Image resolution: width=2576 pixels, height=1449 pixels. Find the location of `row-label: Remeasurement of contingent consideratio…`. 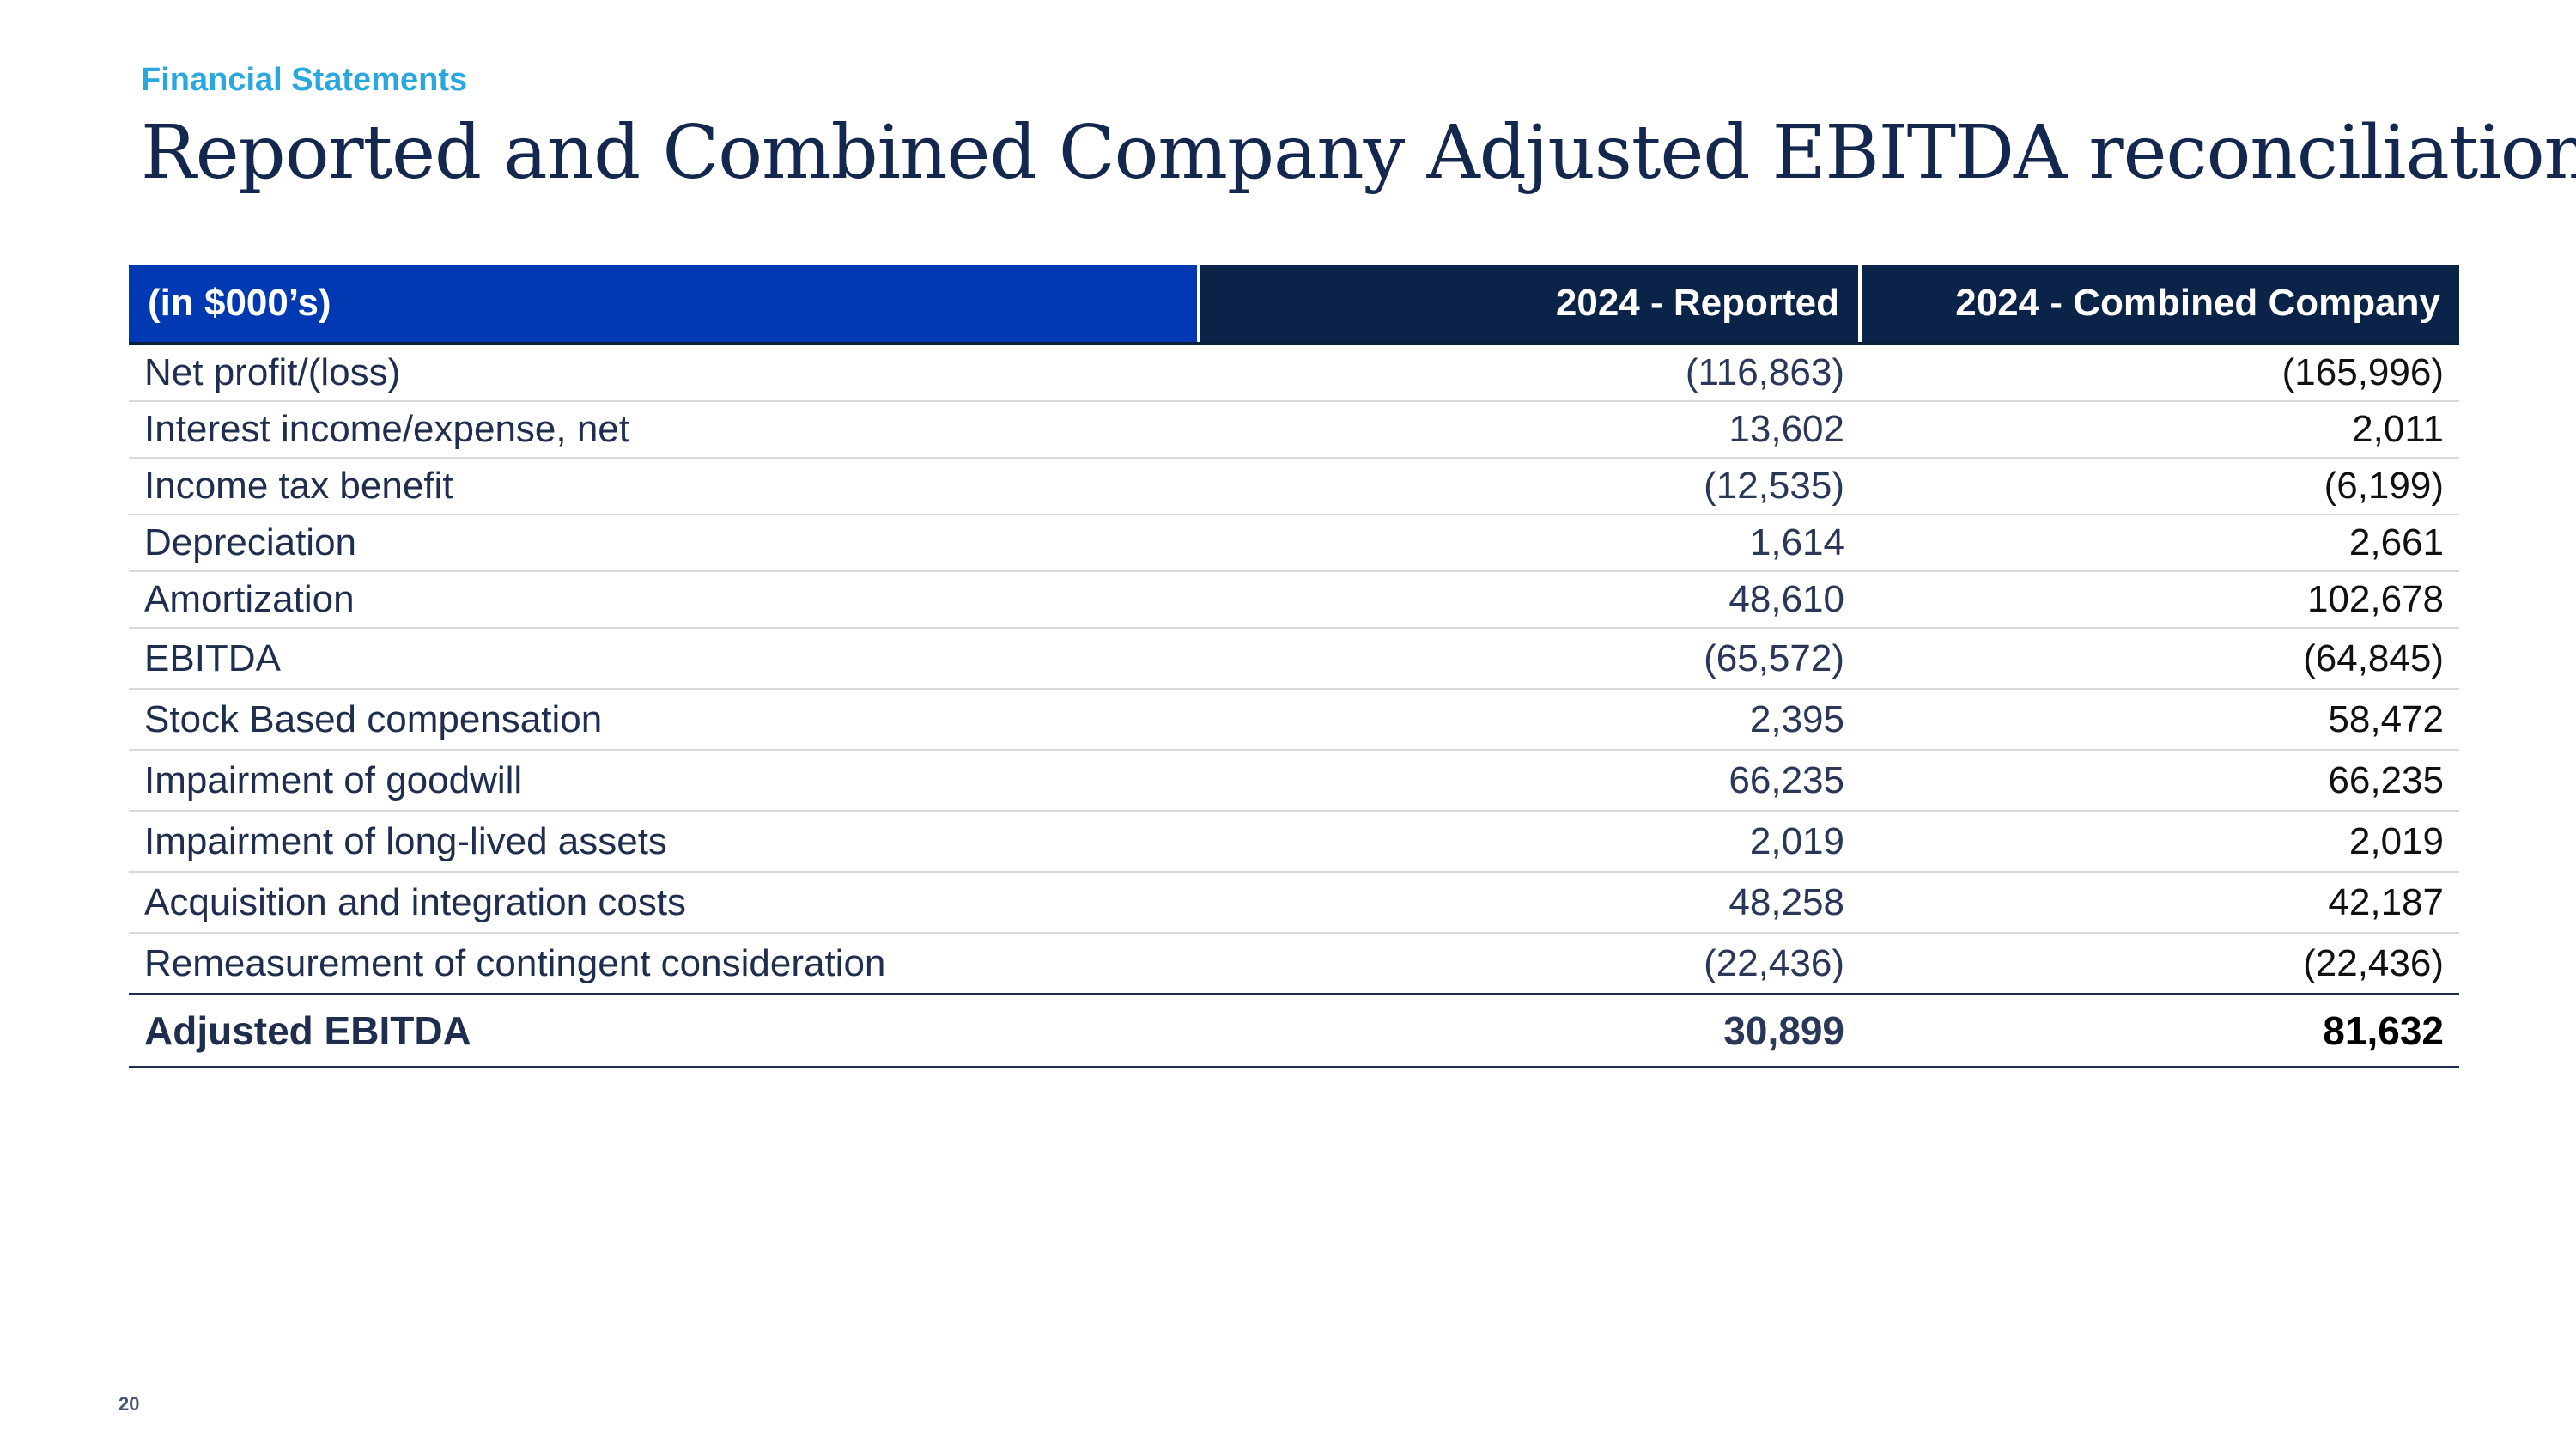

row-label: Remeasurement of contingent consideratio… is located at coordinates (664, 964).